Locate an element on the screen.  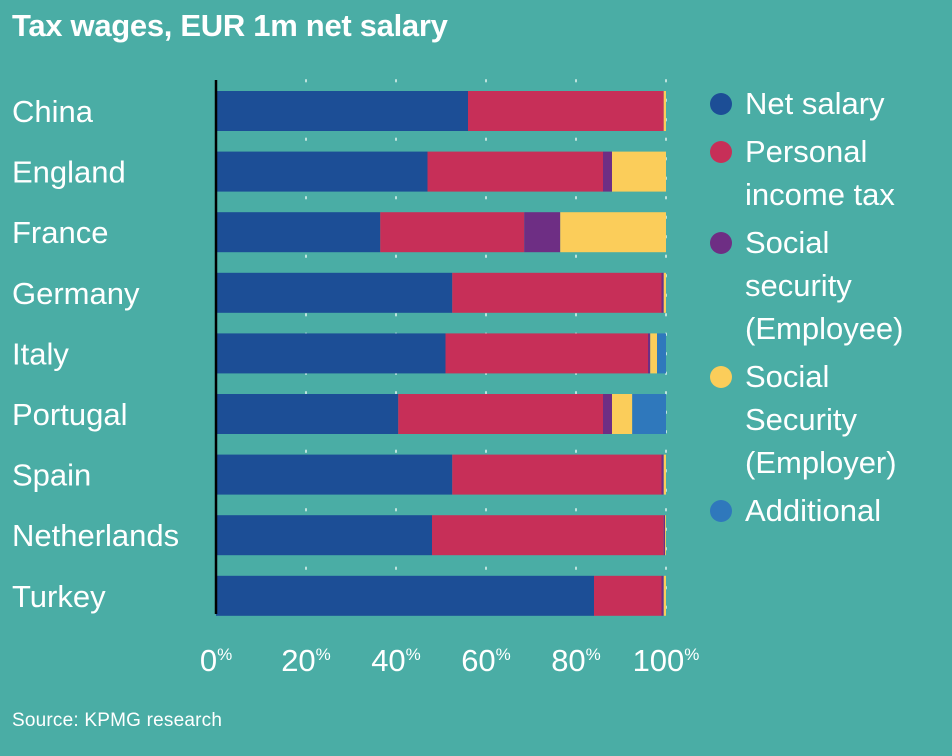
category-label: Portugal is located at coordinates (69, 414).